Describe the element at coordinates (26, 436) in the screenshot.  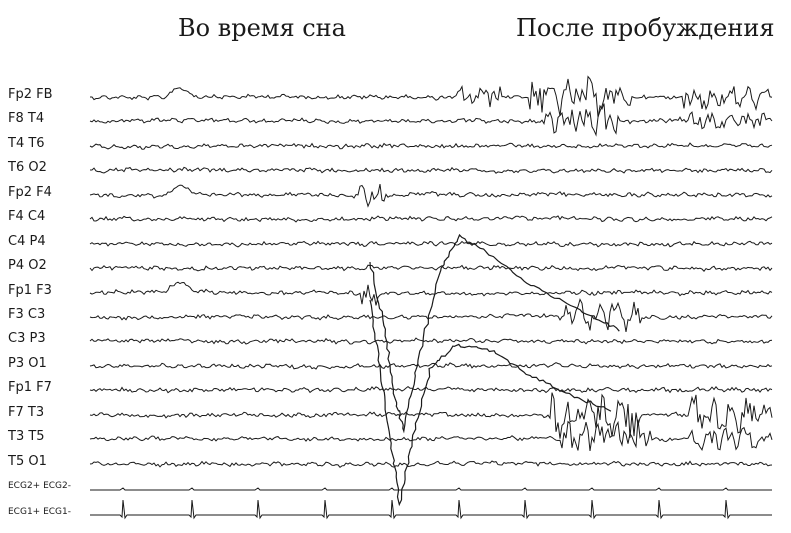
I see `channel-label-t3-t5: T3 T5` at that location.